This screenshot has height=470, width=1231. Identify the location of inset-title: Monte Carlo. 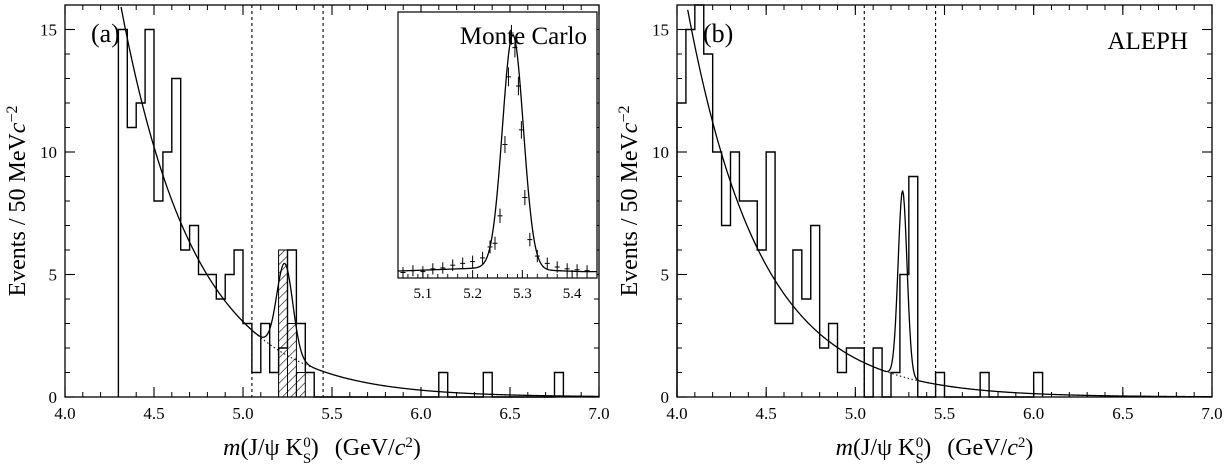
(523, 36).